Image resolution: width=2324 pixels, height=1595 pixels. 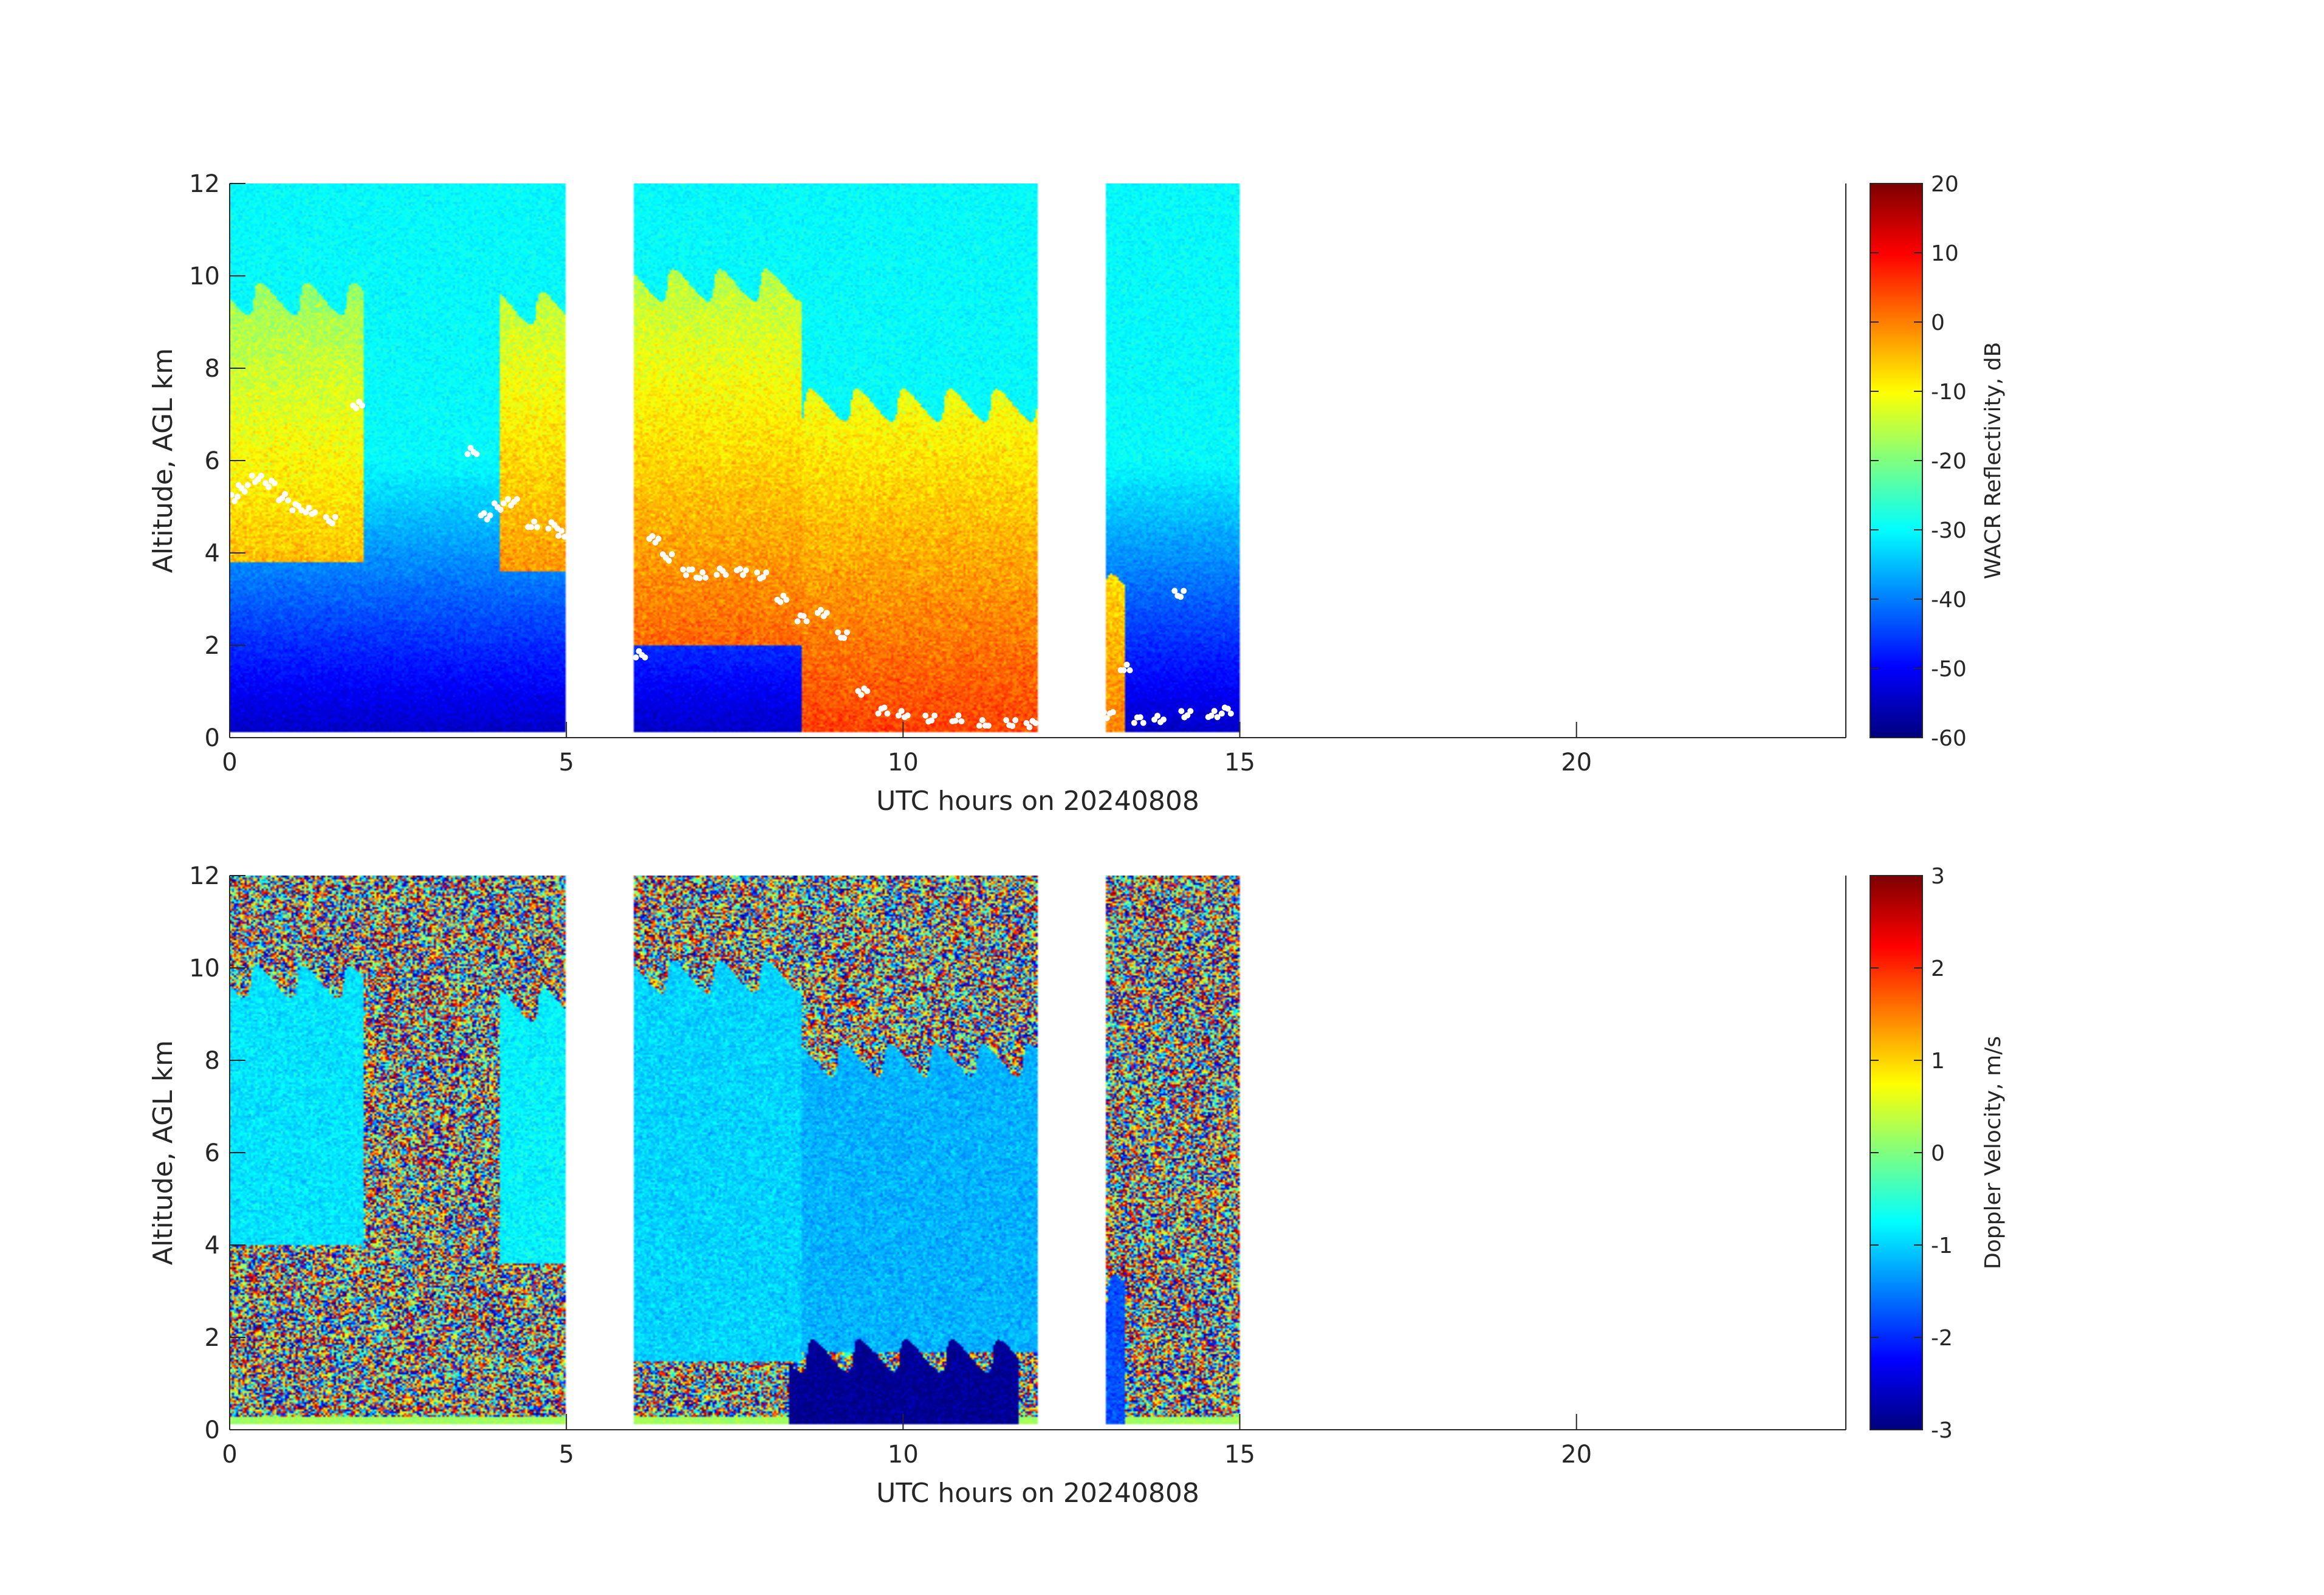 What do you see at coordinates (1945, 254) in the screenshot?
I see `colorbar-tick-label: 10` at bounding box center [1945, 254].